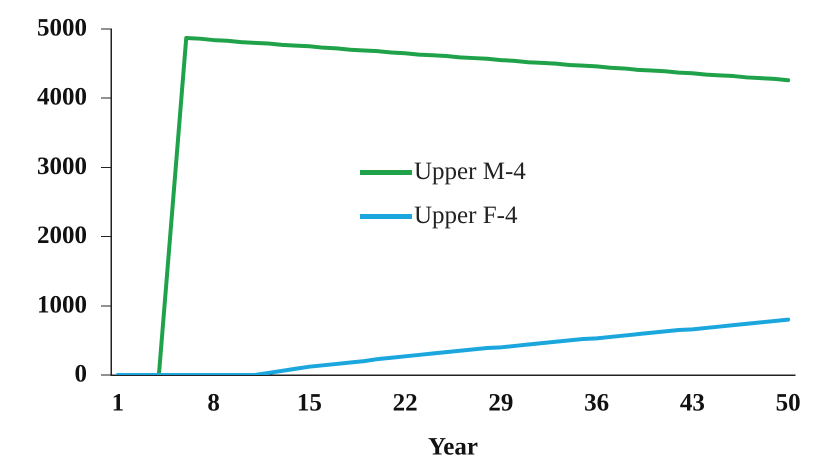  What do you see at coordinates (118, 402) in the screenshot?
I see `x-tick-label: 1` at bounding box center [118, 402].